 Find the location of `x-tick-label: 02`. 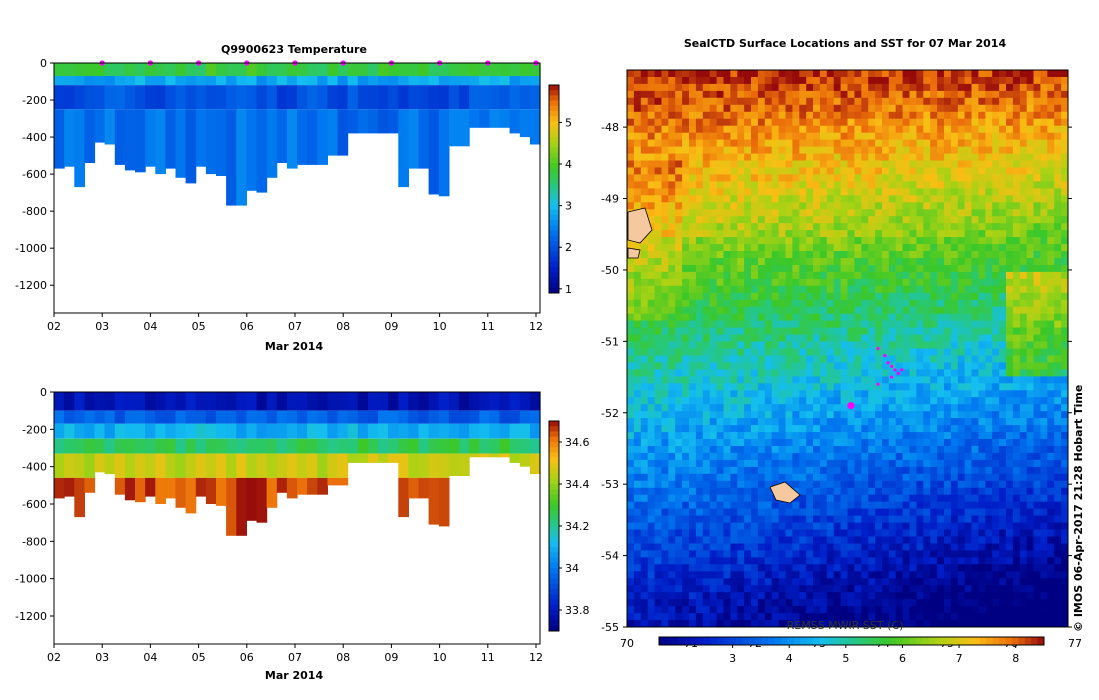

x-tick-label: 02 is located at coordinates (54, 326).